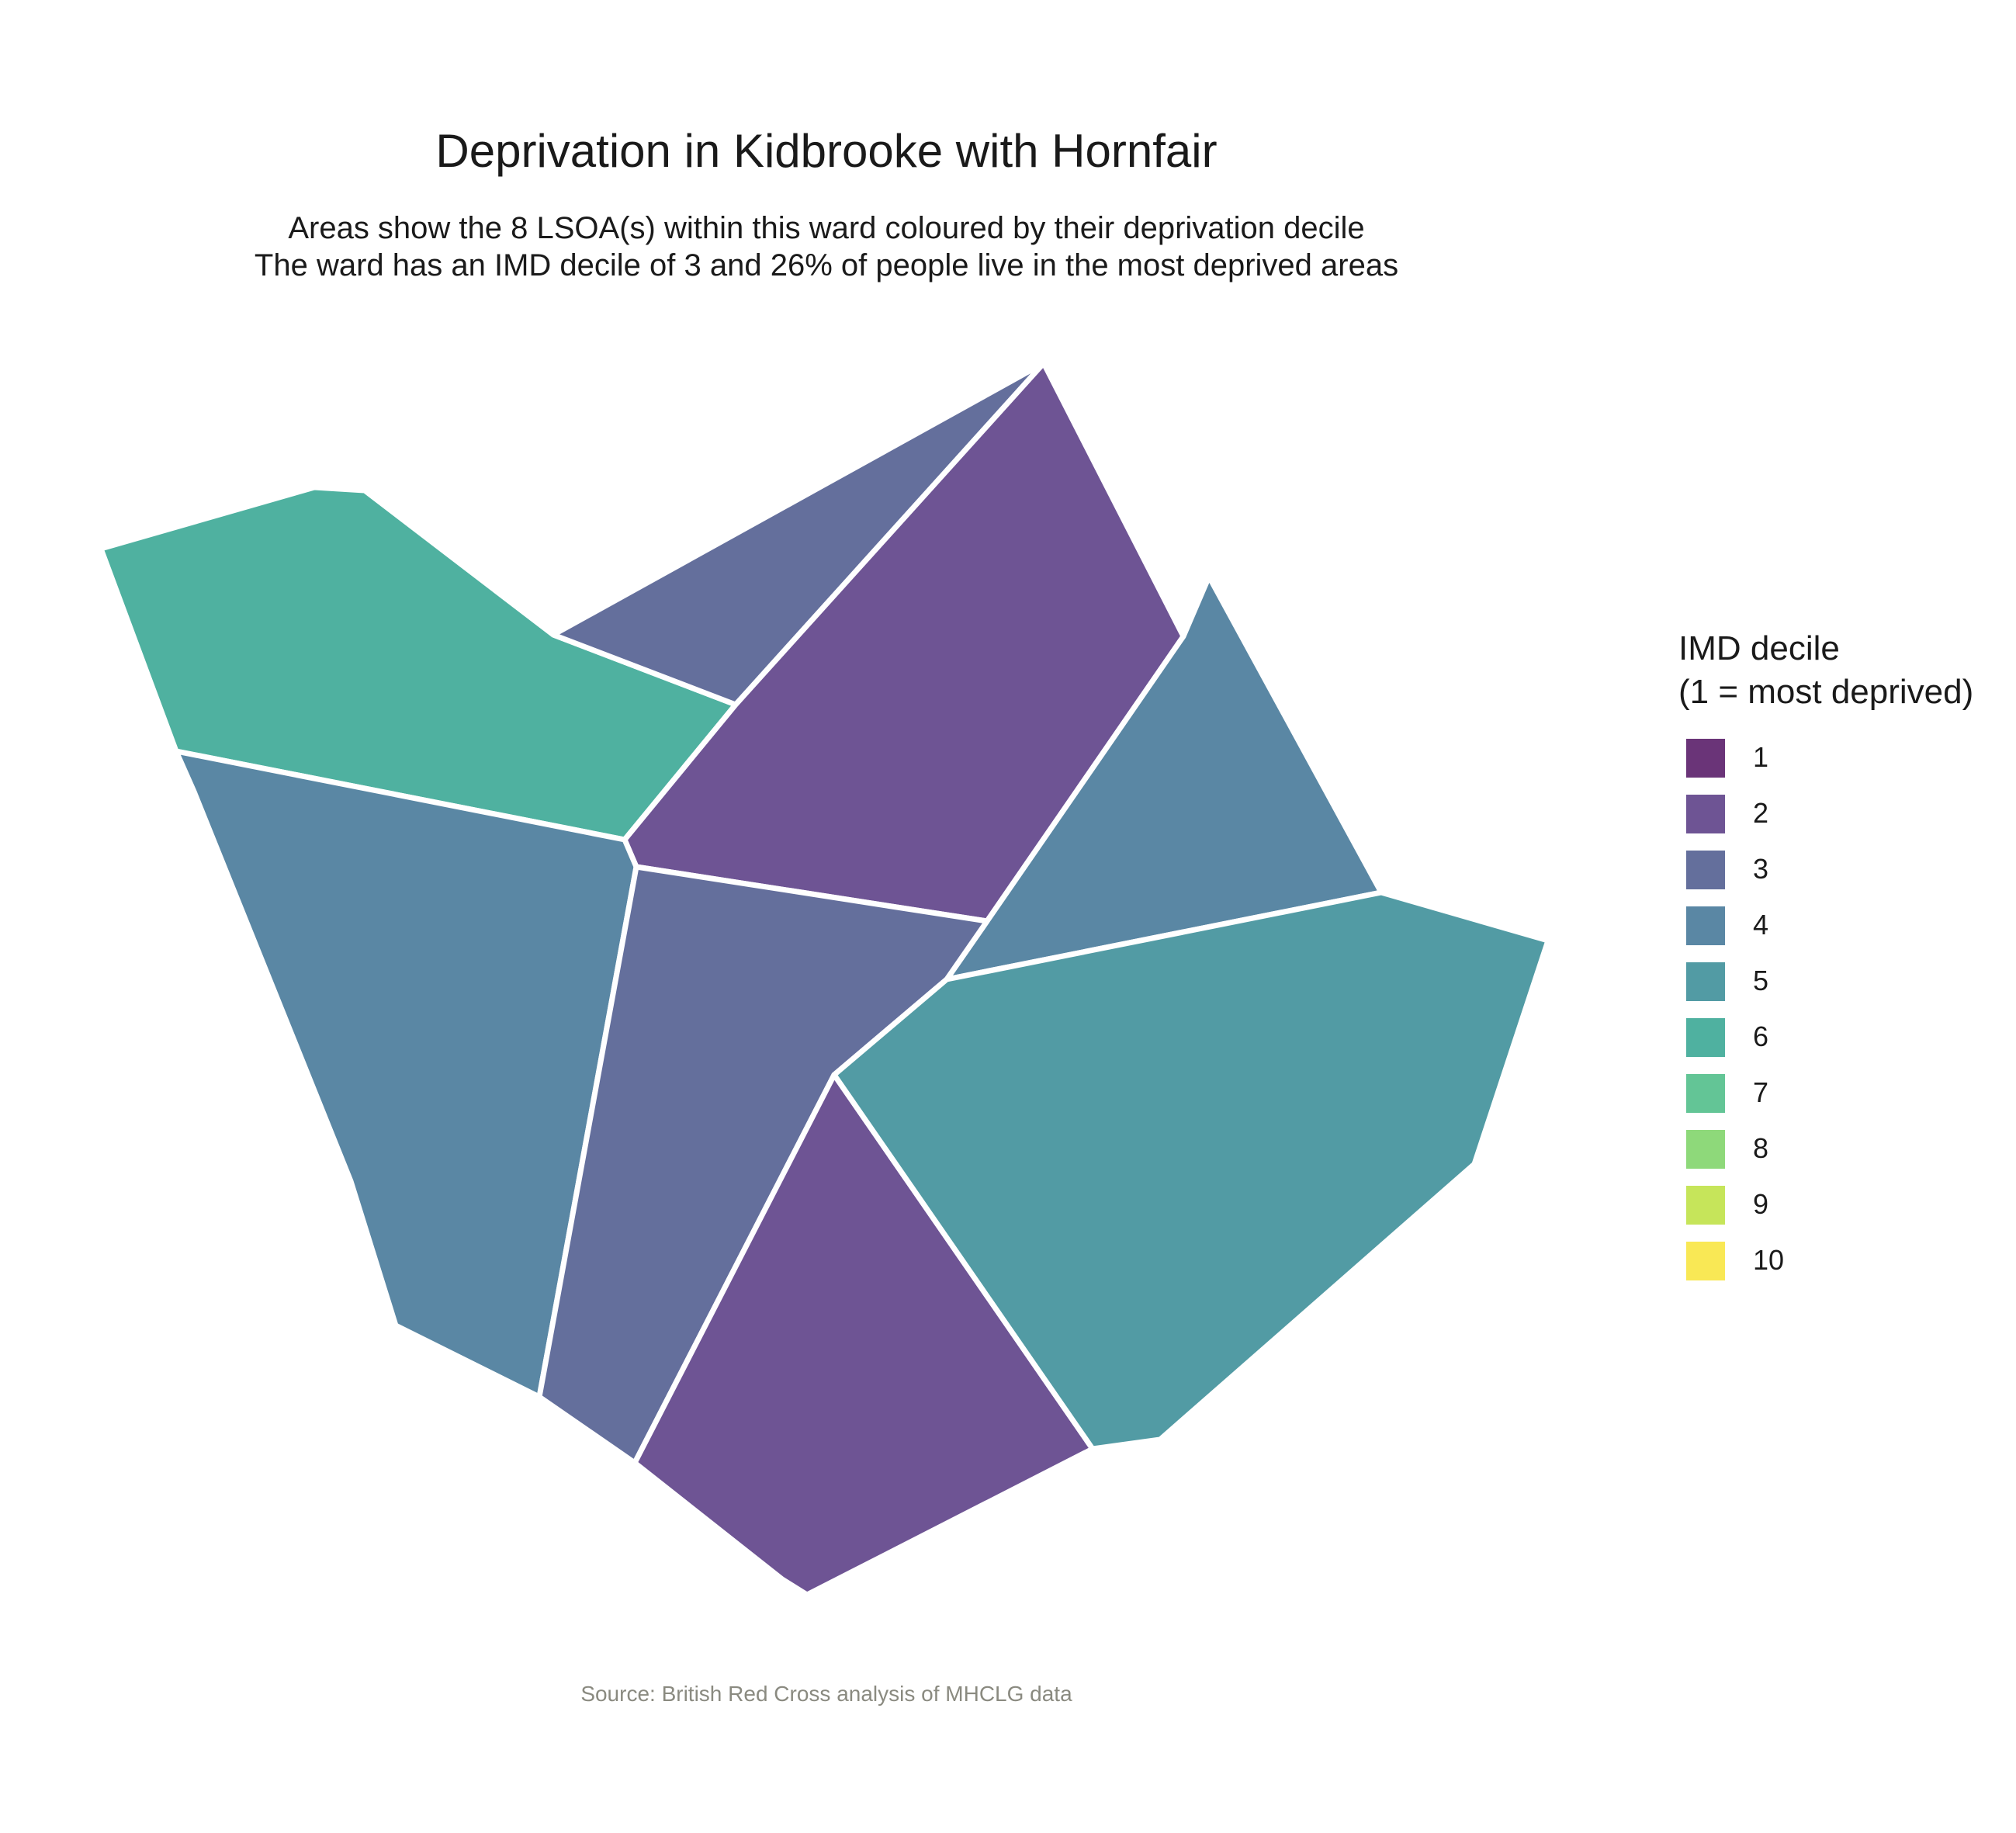 This screenshot has height=1833, width=2016. Describe the element at coordinates (1826, 692) in the screenshot. I see `legend-title-line-2: (1 = most deprived)` at that location.